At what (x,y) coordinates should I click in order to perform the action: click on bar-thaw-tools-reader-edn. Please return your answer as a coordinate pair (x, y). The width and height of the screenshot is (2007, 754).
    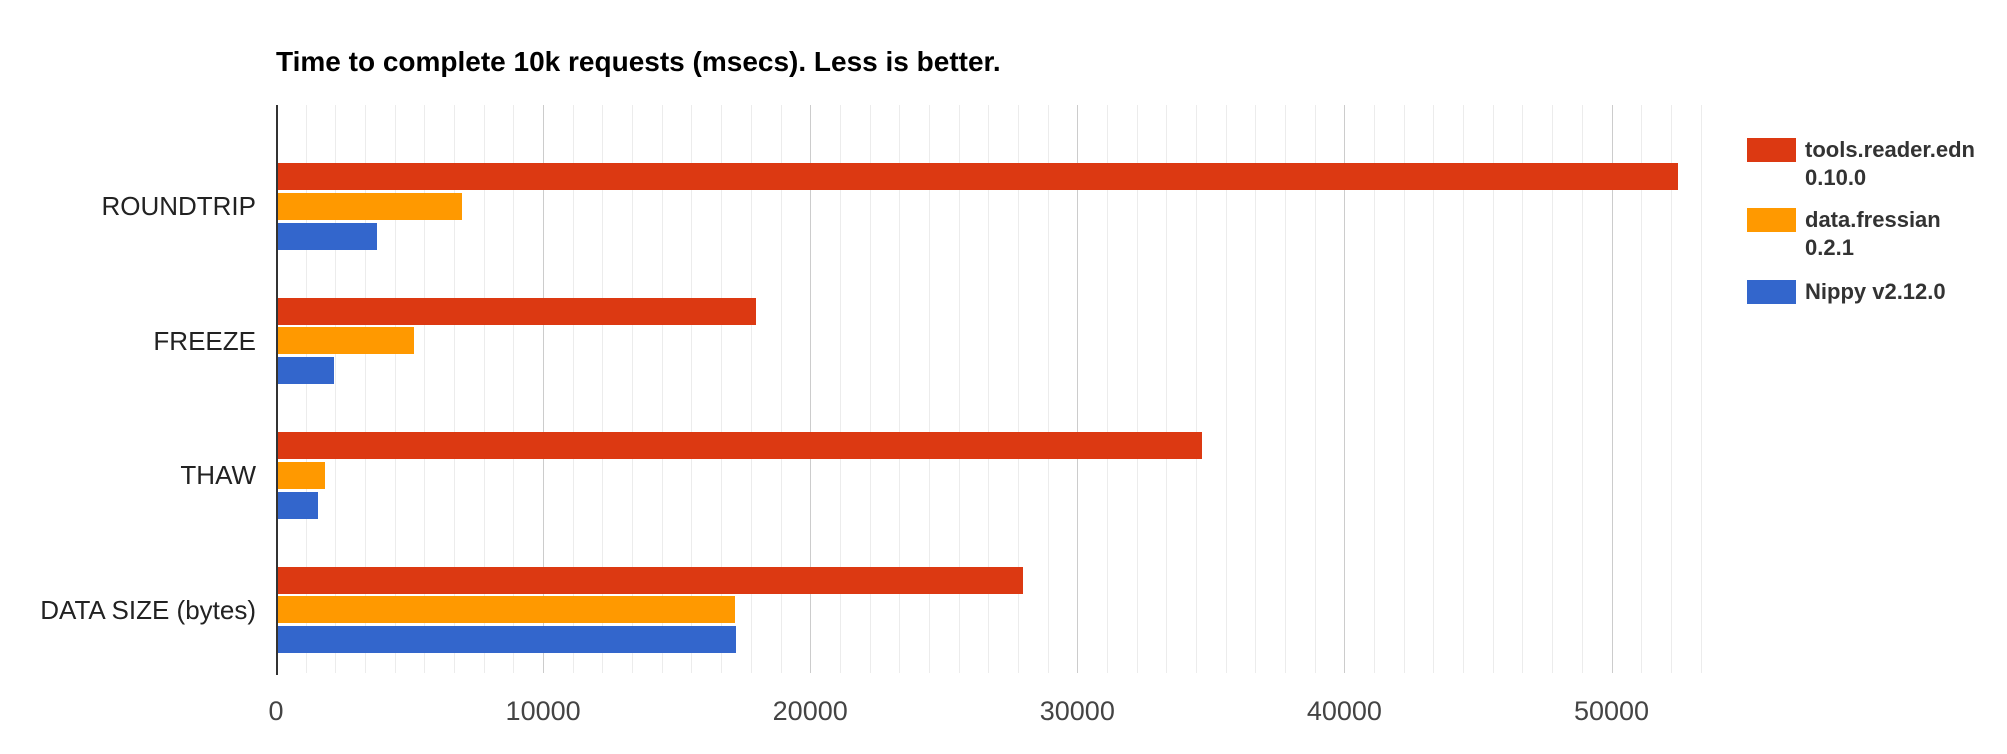
    Looking at the image, I should click on (740, 445).